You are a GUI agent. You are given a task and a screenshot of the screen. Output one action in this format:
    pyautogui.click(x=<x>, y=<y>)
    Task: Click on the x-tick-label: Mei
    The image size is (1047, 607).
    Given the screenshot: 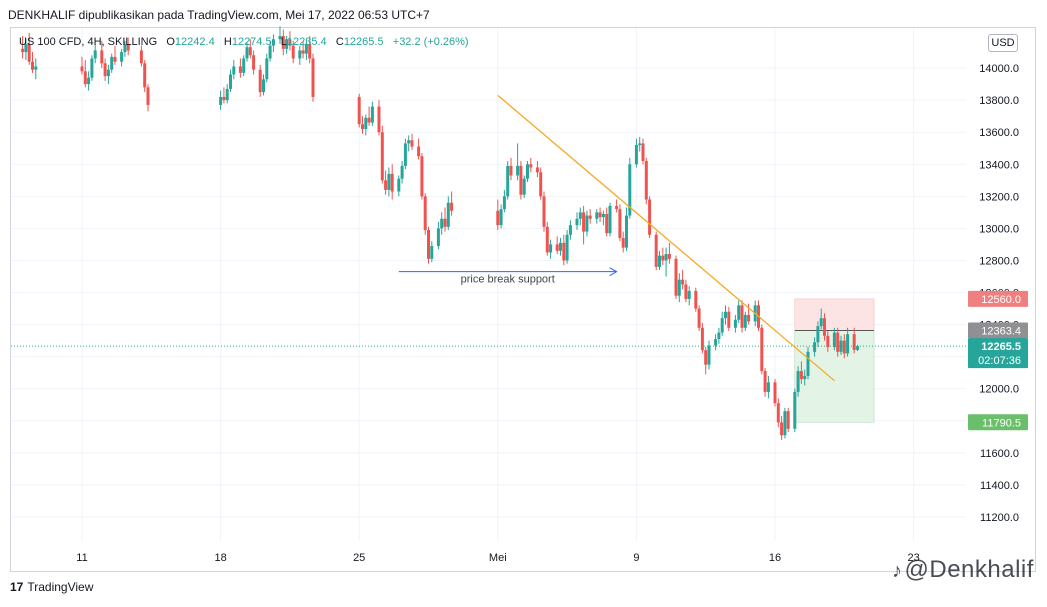 What is the action you would take?
    pyautogui.click(x=498, y=558)
    